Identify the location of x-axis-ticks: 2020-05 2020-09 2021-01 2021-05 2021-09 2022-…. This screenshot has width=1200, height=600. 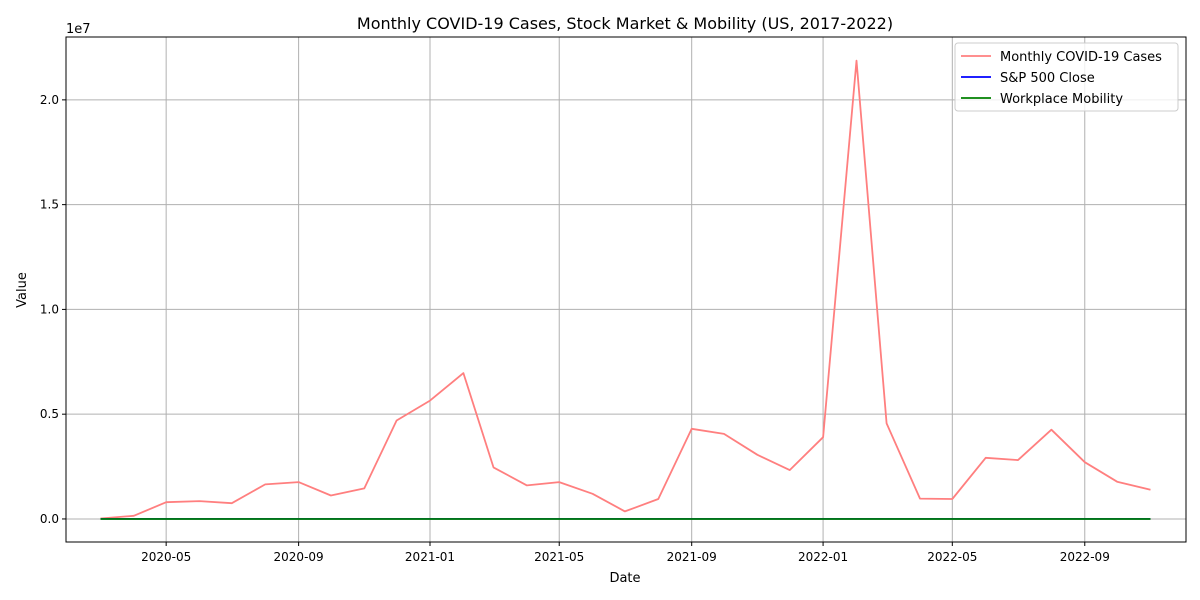
(625, 553).